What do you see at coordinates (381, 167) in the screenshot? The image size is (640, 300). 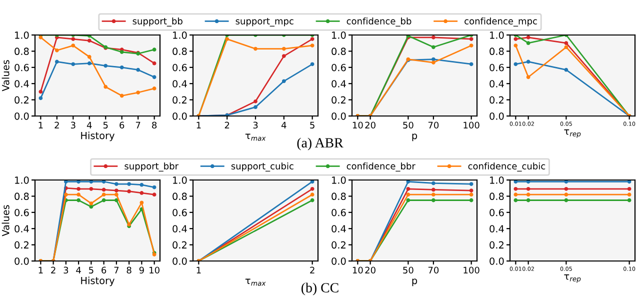 I see `legend-label: confidence_bbr` at bounding box center [381, 167].